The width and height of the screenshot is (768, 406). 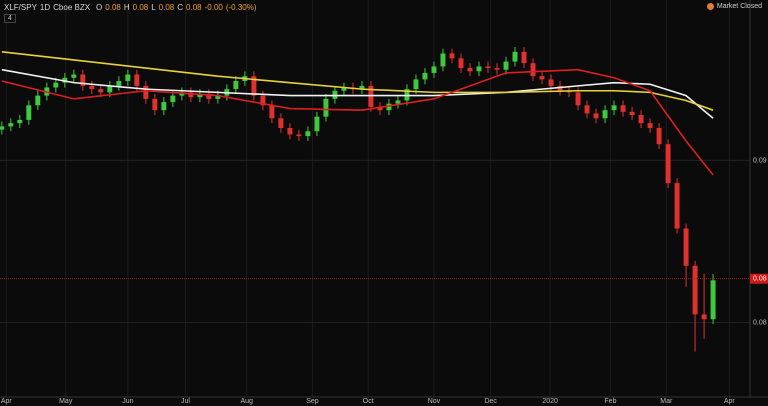 I want to click on x-tick-label: Dec, so click(x=490, y=401).